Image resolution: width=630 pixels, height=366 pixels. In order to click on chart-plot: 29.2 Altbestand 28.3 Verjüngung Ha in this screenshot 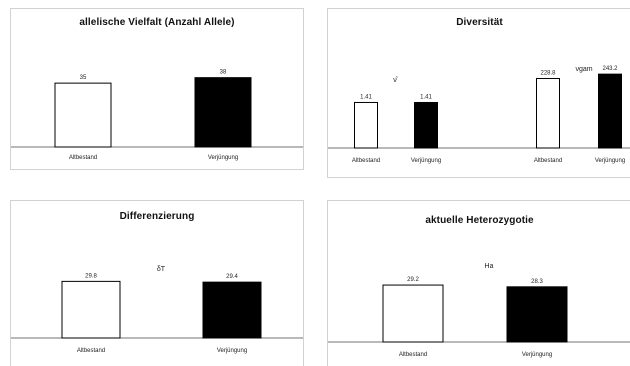, I will do `click(479, 310)`.